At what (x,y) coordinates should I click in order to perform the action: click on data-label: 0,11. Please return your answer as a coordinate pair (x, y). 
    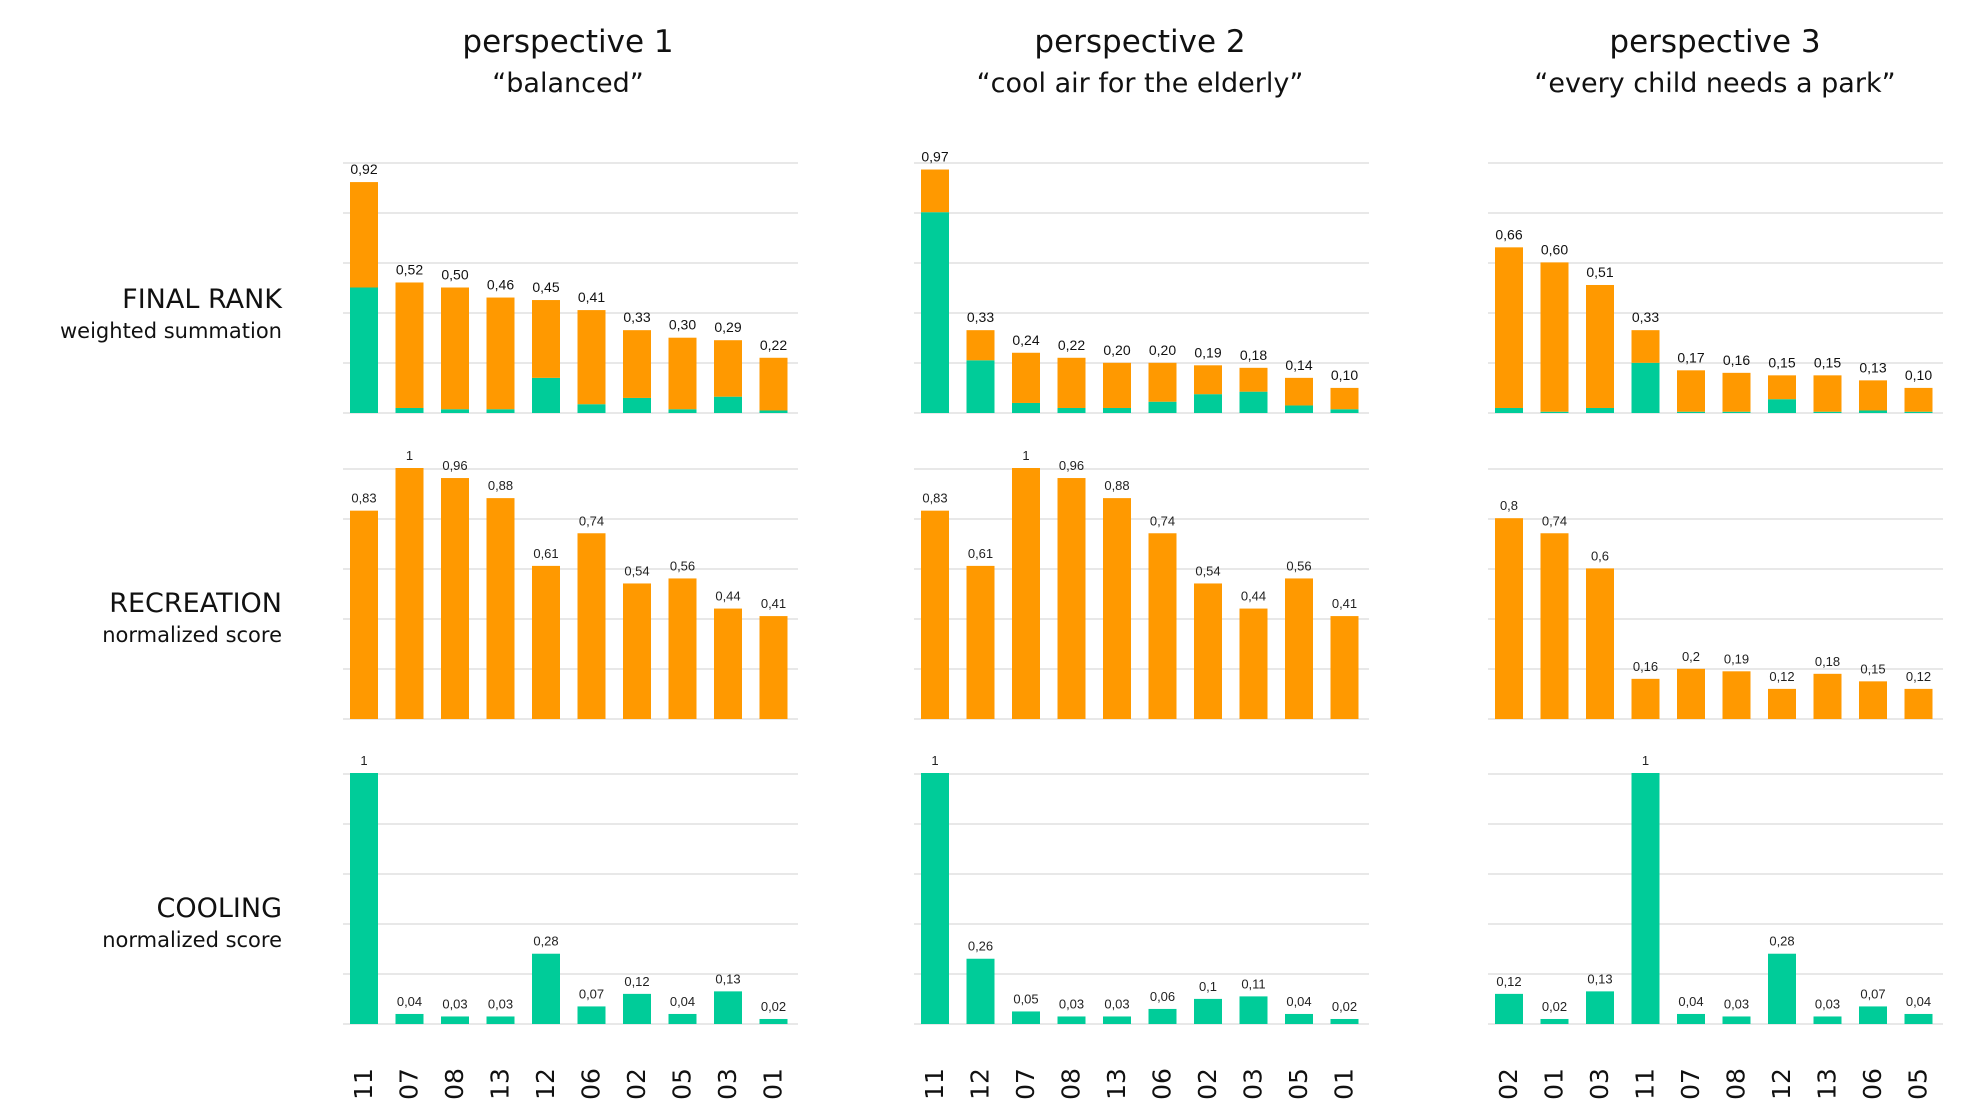
    Looking at the image, I should click on (1253, 983).